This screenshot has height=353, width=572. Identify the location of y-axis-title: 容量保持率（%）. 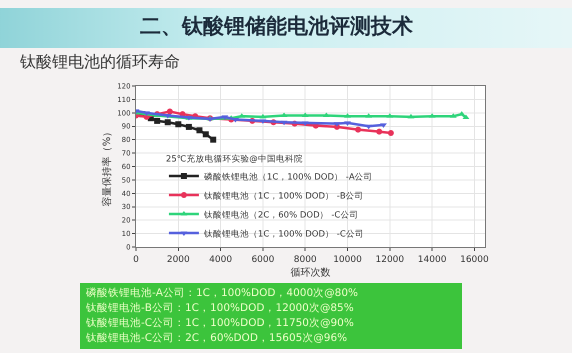
(107, 166).